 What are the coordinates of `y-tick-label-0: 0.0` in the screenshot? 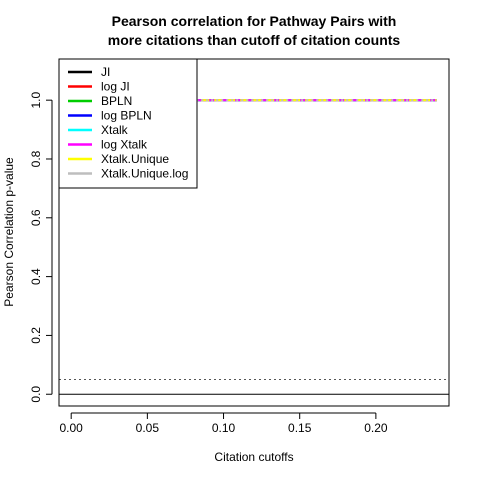 It's located at (36, 394).